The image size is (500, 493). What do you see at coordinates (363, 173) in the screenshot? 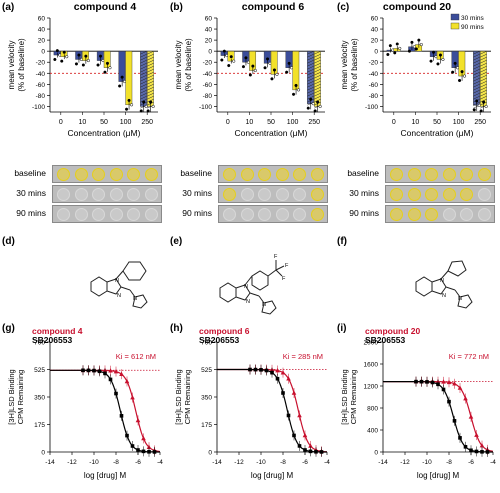
I see `well-row-label: baseline` at bounding box center [363, 173].